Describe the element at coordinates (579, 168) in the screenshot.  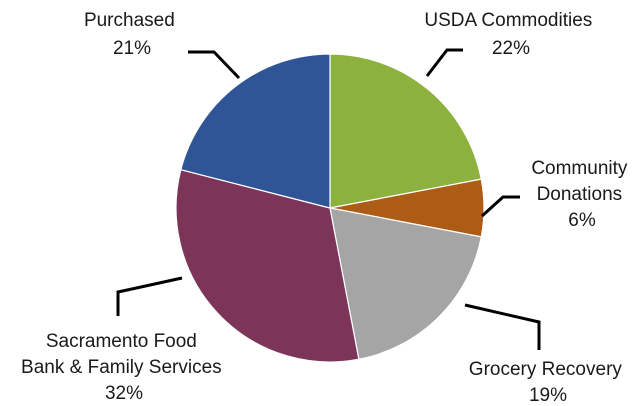
I see `label-community-donations-line-1: Community` at that location.